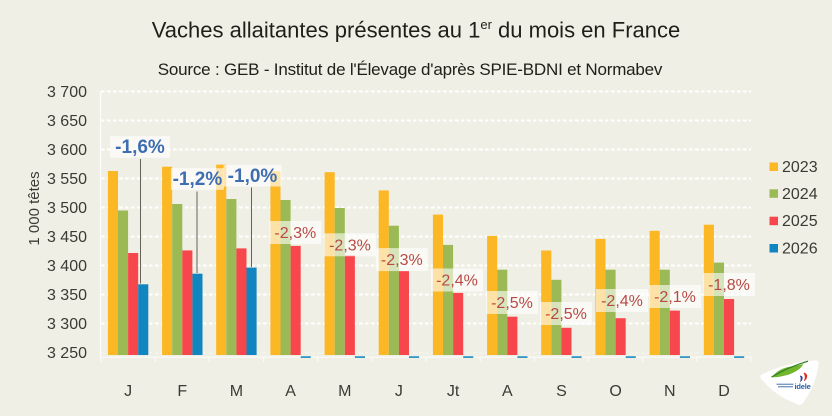 The image size is (832, 416). What do you see at coordinates (34, 208) in the screenshot?
I see `svg-text: 1 000 têtes` at bounding box center [34, 208].